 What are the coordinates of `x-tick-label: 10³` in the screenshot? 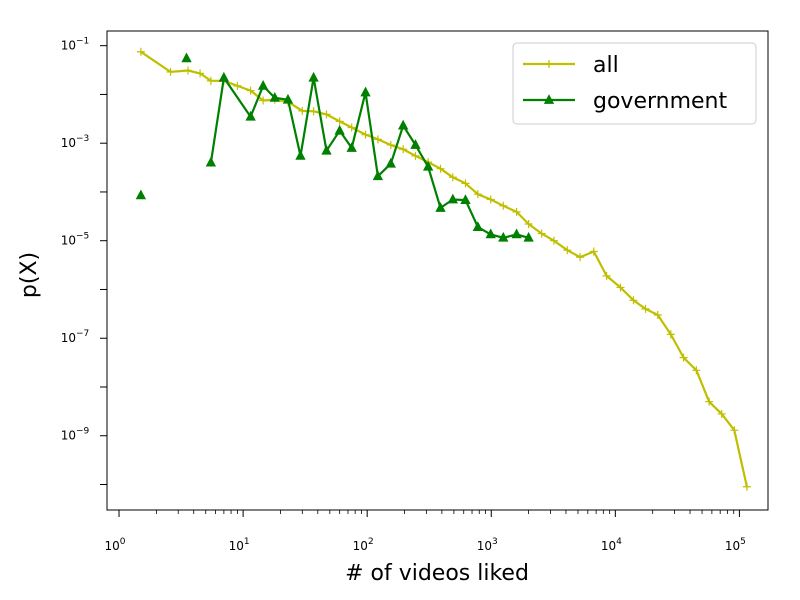 It's located at (487, 545).